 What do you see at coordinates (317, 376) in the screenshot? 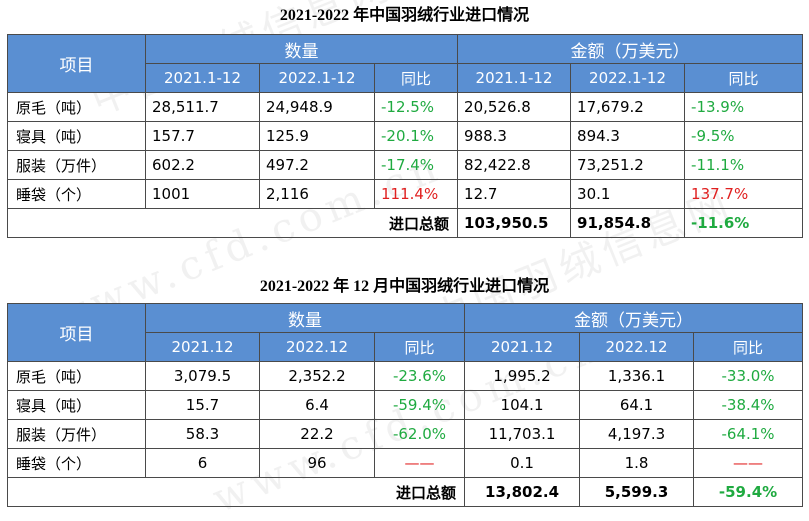
I see `table-cell: 2,352.2` at bounding box center [317, 376].